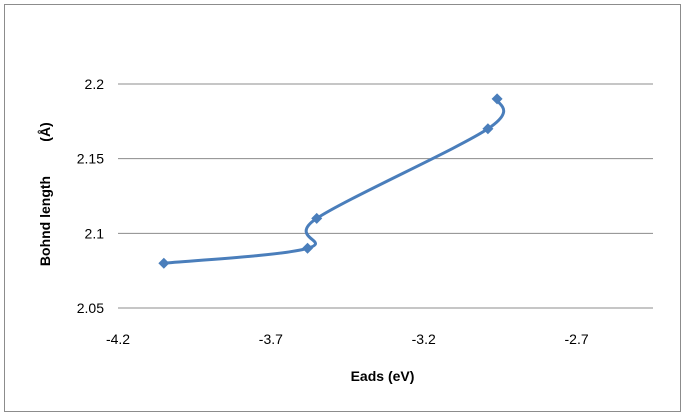 Image resolution: width=686 pixels, height=418 pixels. What do you see at coordinates (45, 221) in the screenshot?
I see `y-axis-title: Bohnd length` at bounding box center [45, 221].